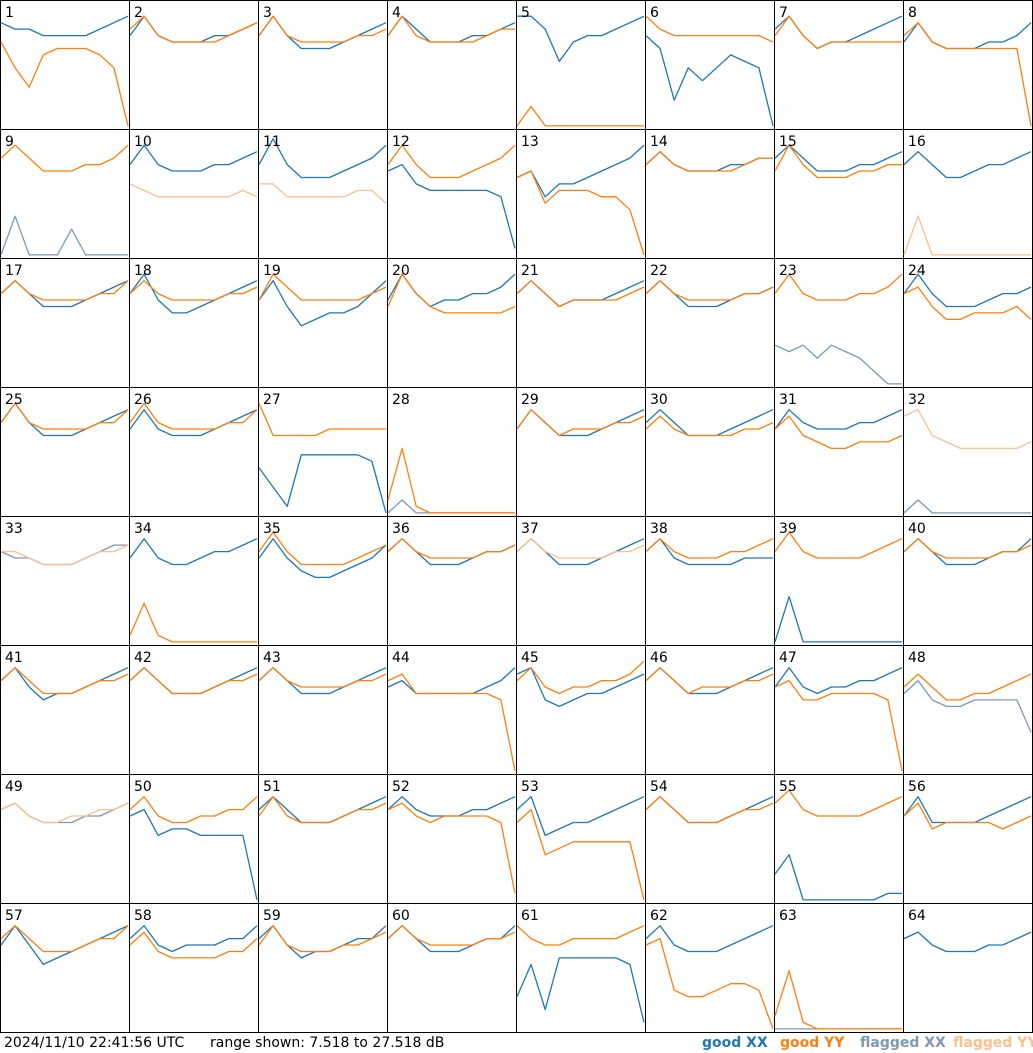  What do you see at coordinates (401, 787) in the screenshot?
I see `panel-number: 52` at bounding box center [401, 787].